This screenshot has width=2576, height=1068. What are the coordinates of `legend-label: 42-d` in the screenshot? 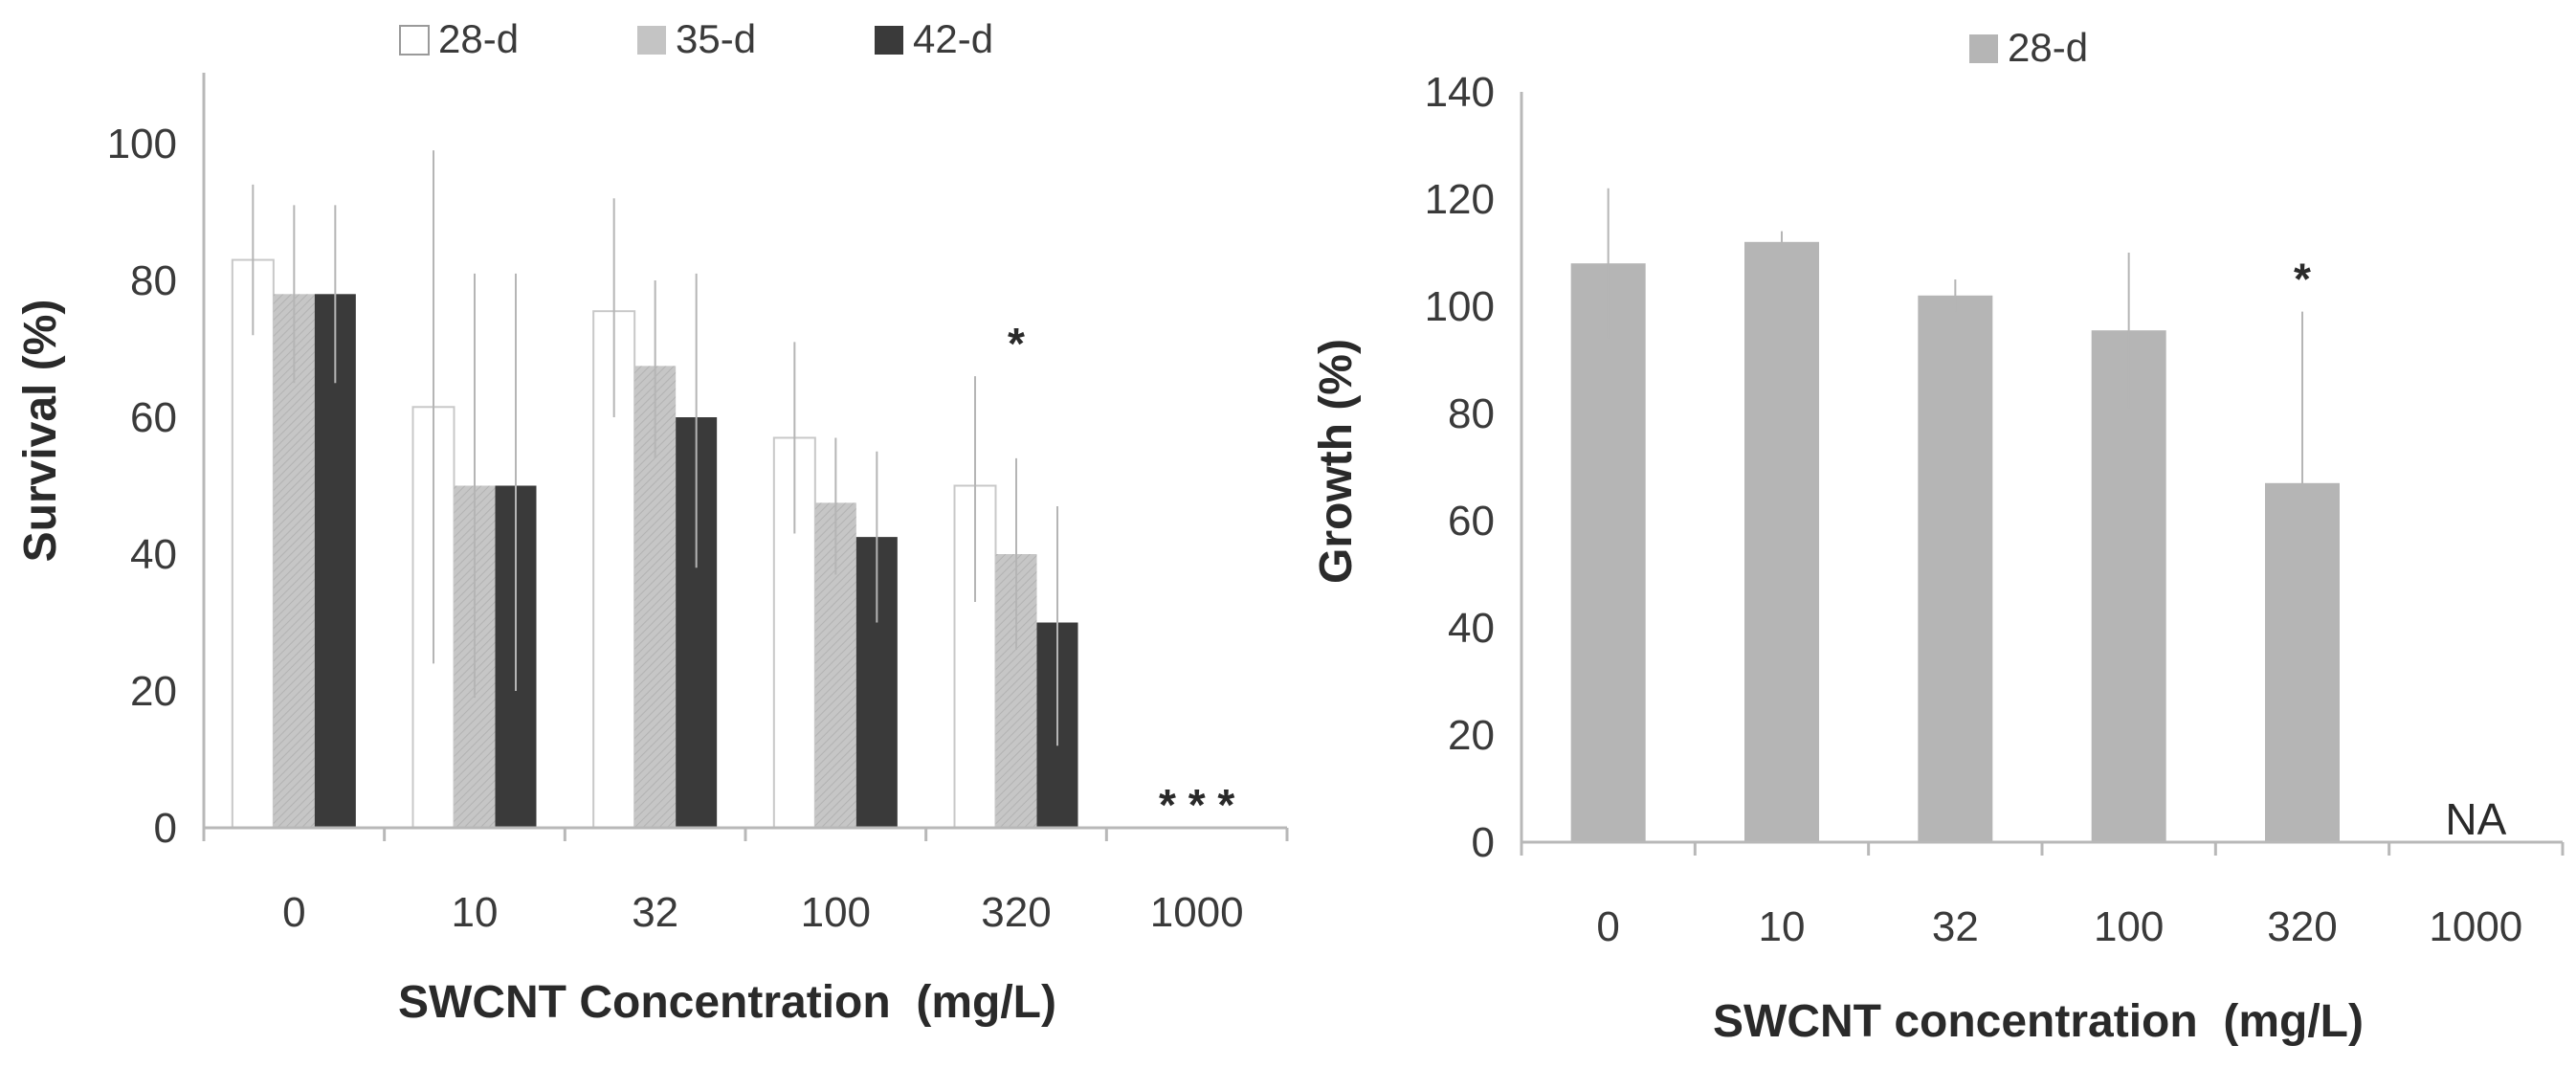 It's located at (953, 38).